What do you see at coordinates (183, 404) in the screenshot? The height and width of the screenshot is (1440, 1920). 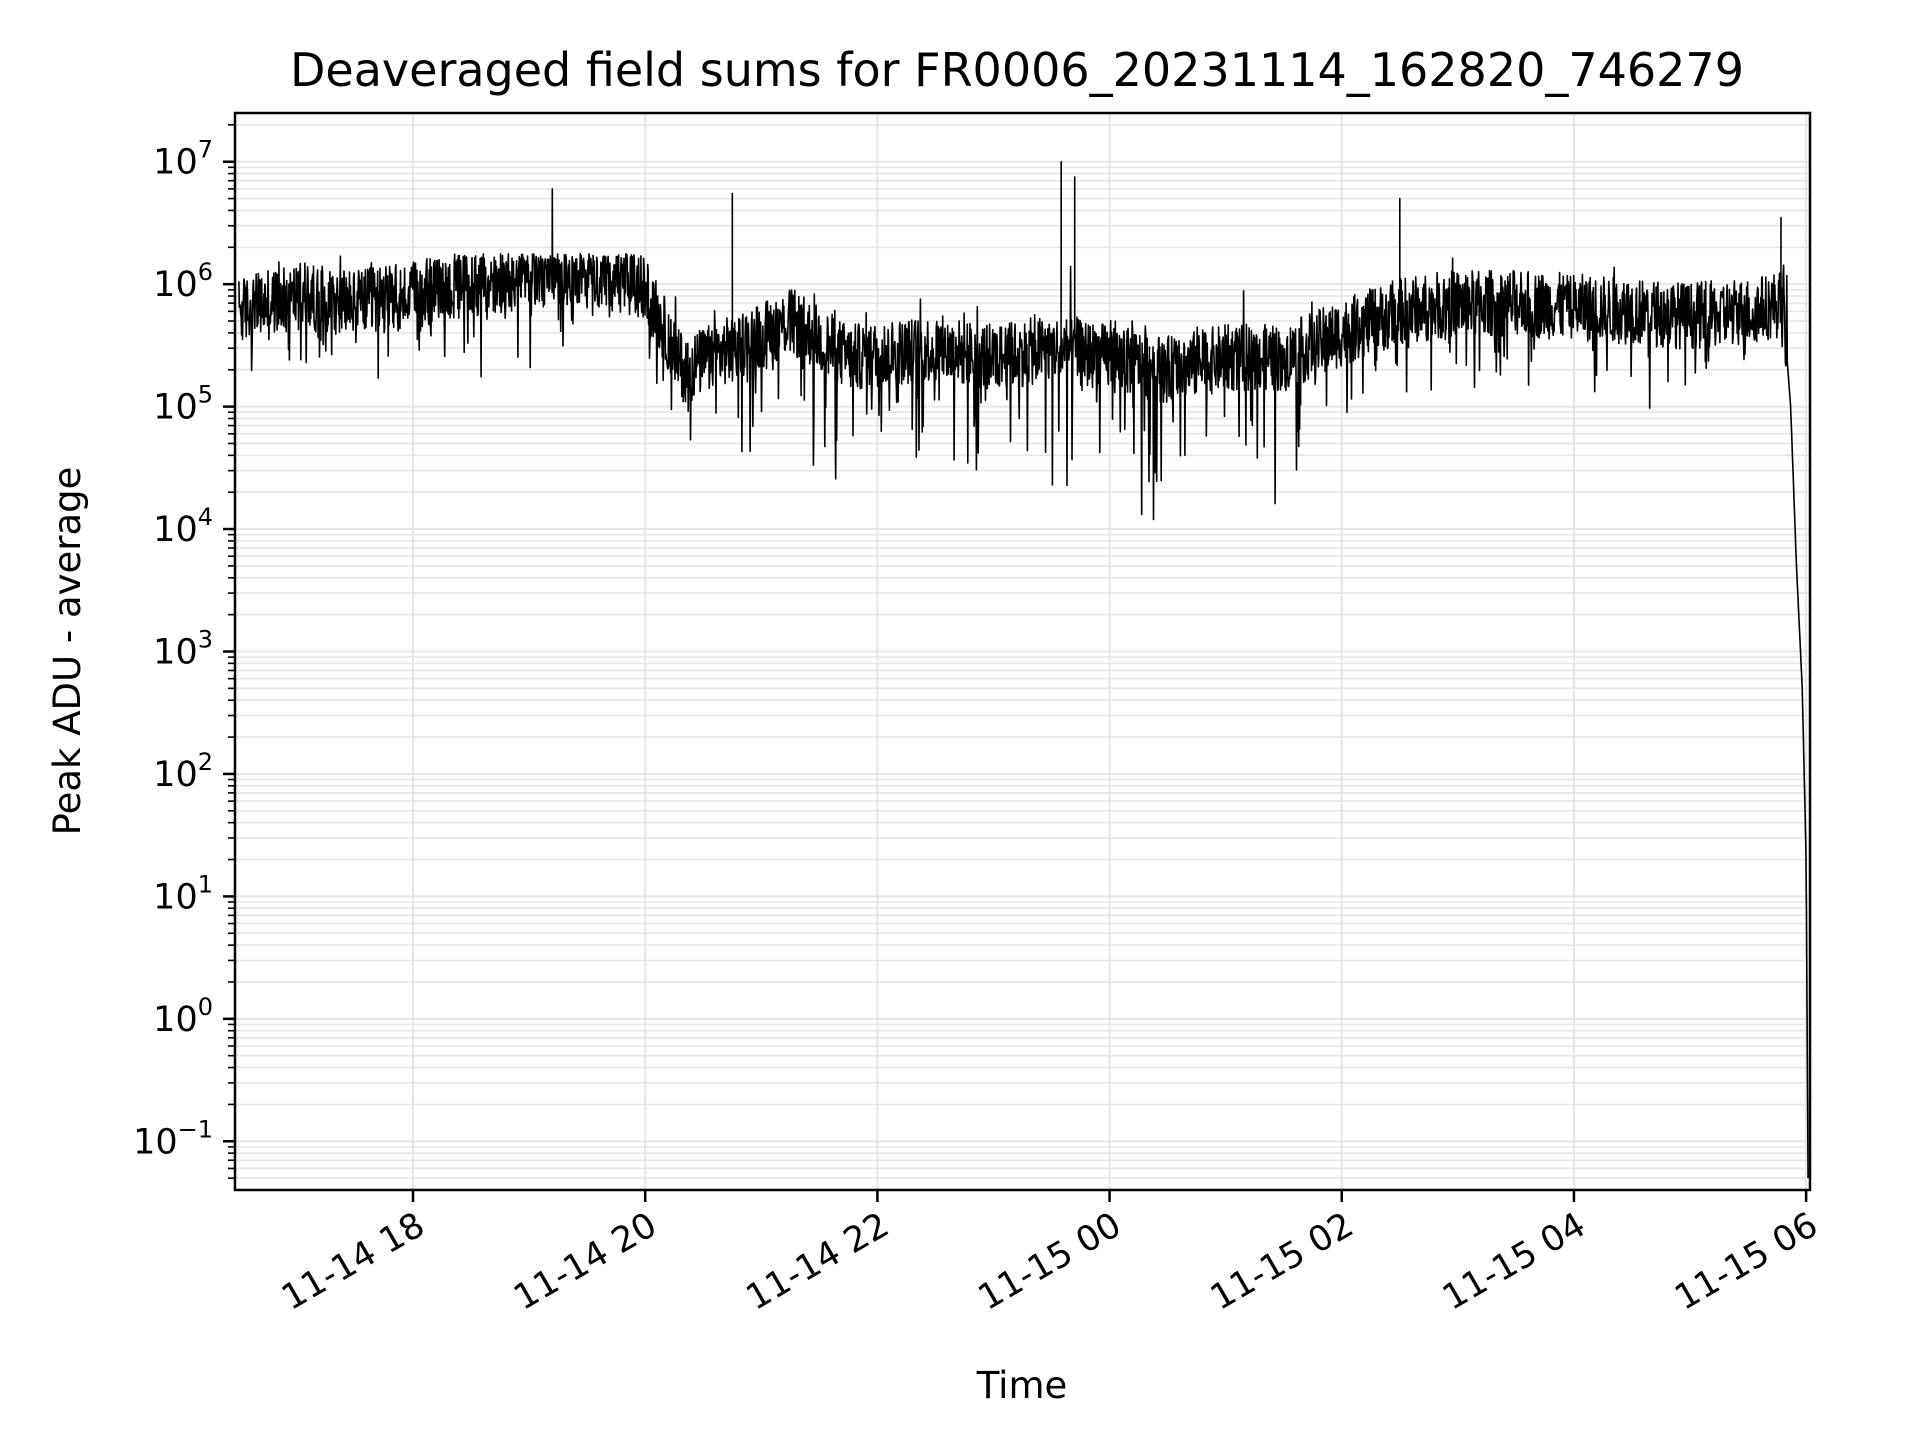 I see `y-tick-label: 10⁵` at bounding box center [183, 404].